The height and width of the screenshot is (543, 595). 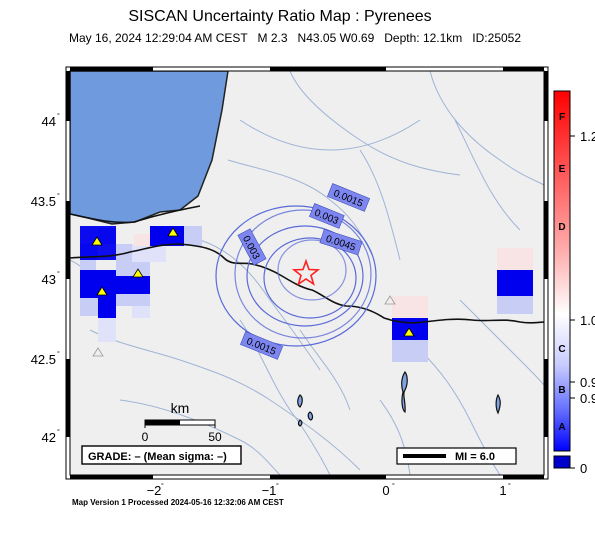 What do you see at coordinates (561, 227) in the screenshot?
I see `colorbar-letter-d: D` at bounding box center [561, 227].